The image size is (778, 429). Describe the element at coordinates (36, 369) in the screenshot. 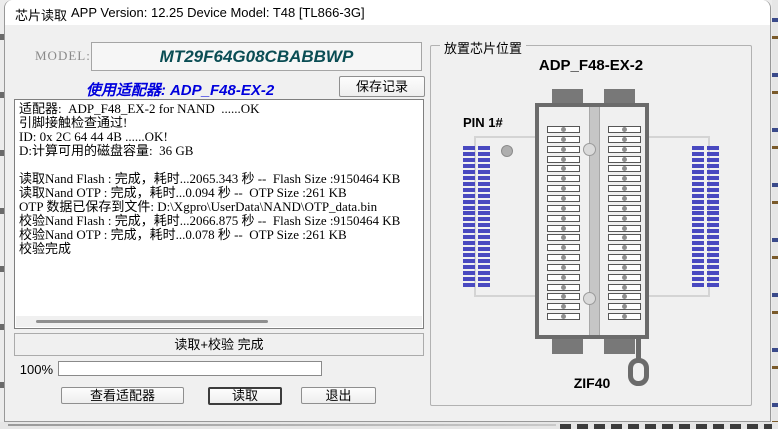

I see `progress-percent-label: 100%` at that location.